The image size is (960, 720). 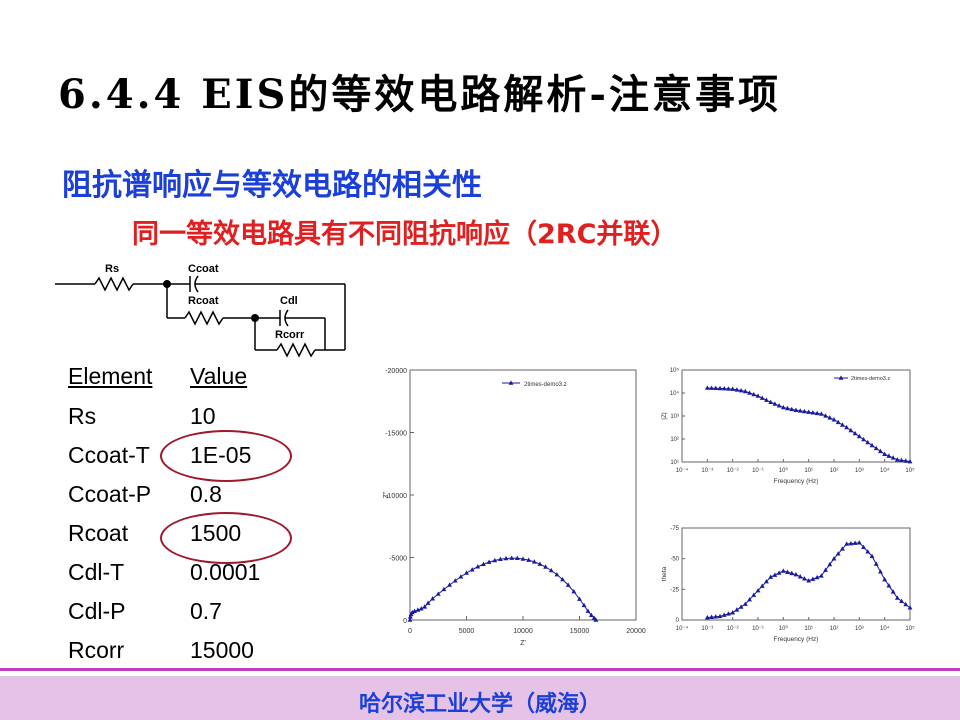 I want to click on x-tick-label: 20000, so click(x=636, y=631).